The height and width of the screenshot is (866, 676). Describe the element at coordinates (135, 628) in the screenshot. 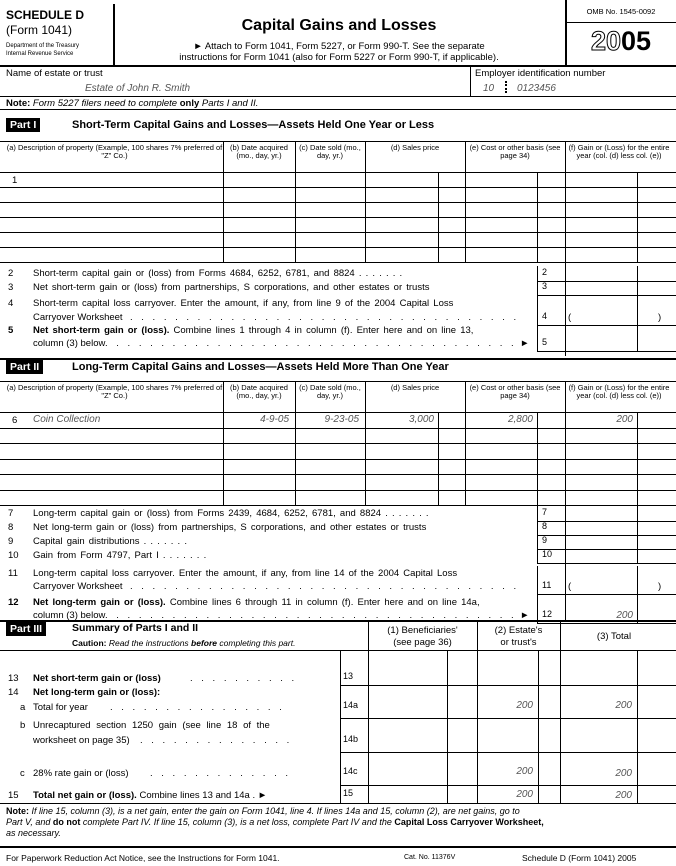

I see `part3-title: Summary of Parts I and II` at that location.